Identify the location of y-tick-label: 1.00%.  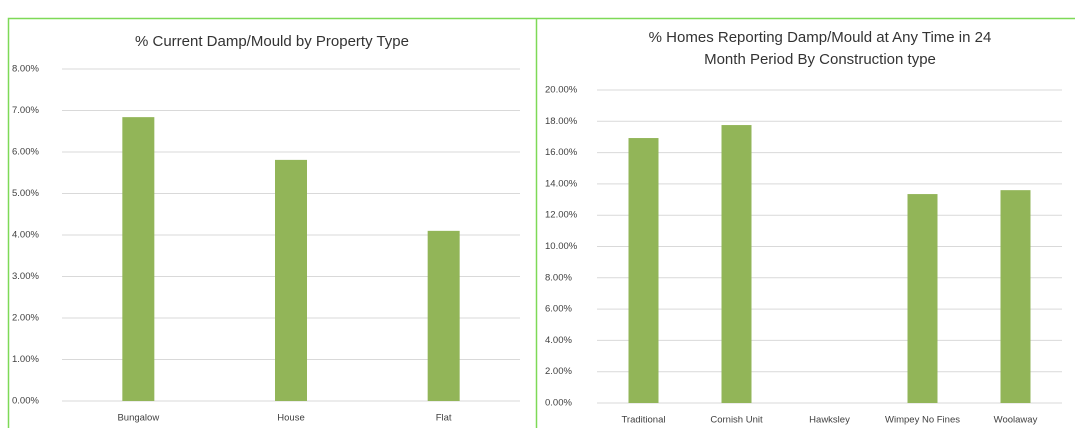
(25, 359).